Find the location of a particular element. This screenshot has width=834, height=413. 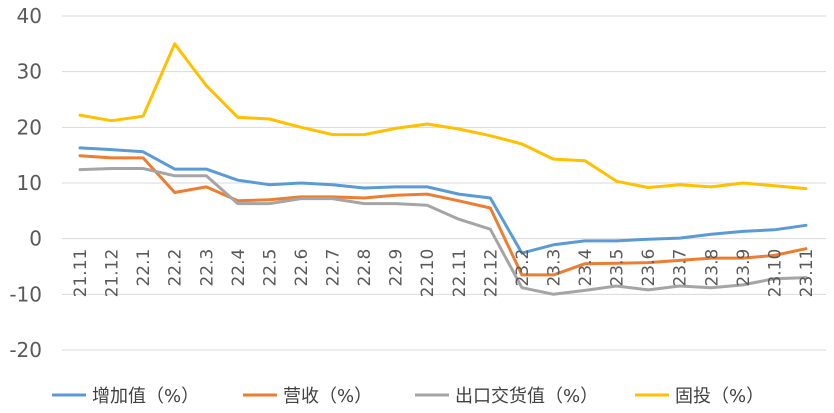

y-tick-label: 40 is located at coordinates (29, 16).